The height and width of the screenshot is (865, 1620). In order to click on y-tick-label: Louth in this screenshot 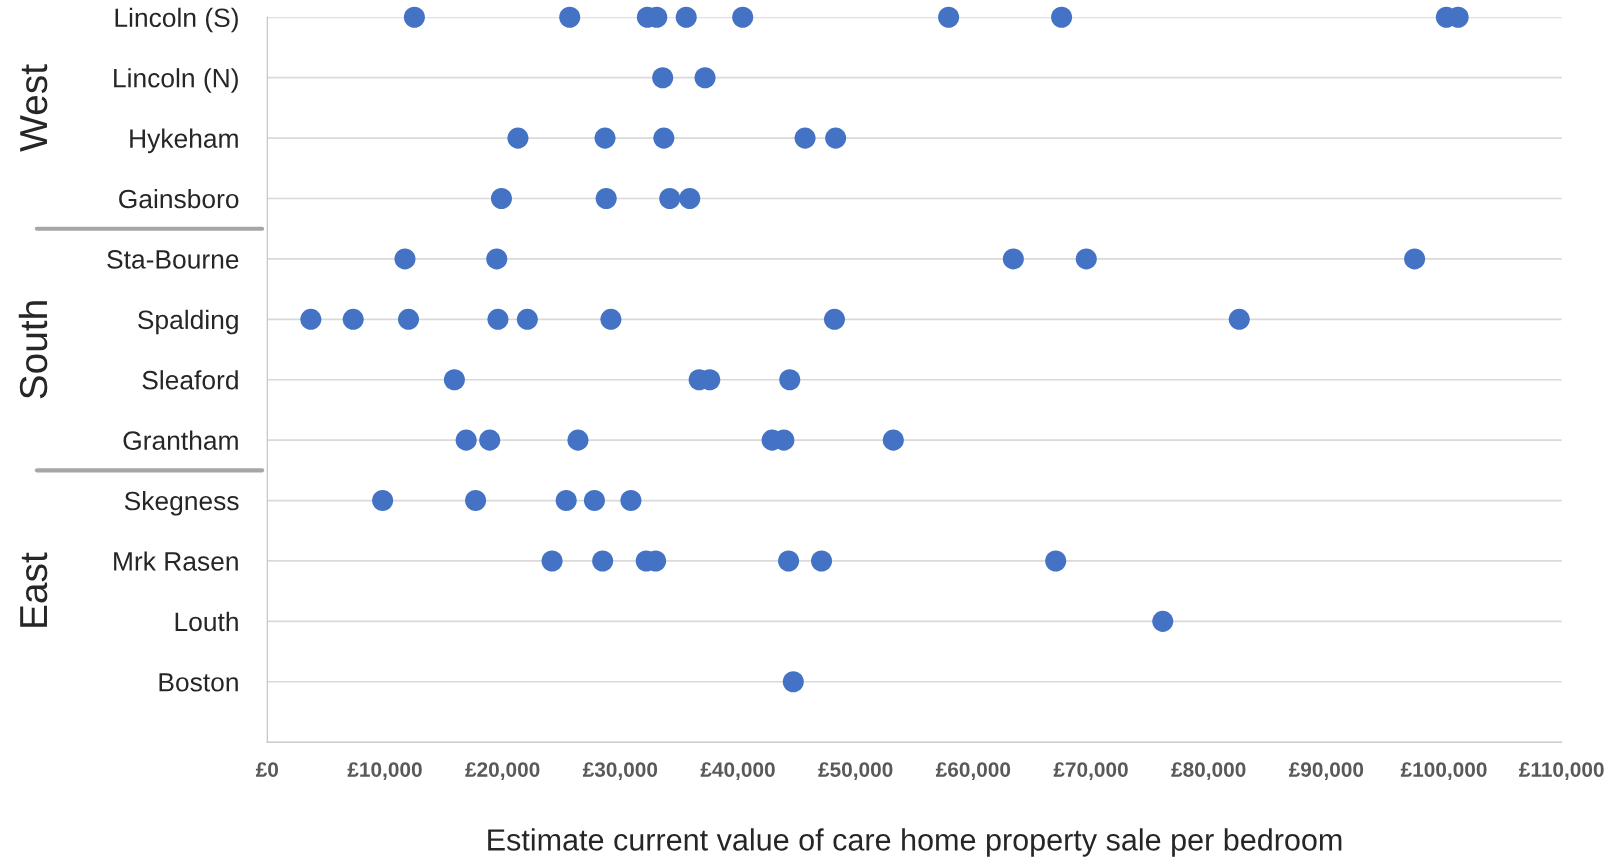, I will do `click(206, 621)`.